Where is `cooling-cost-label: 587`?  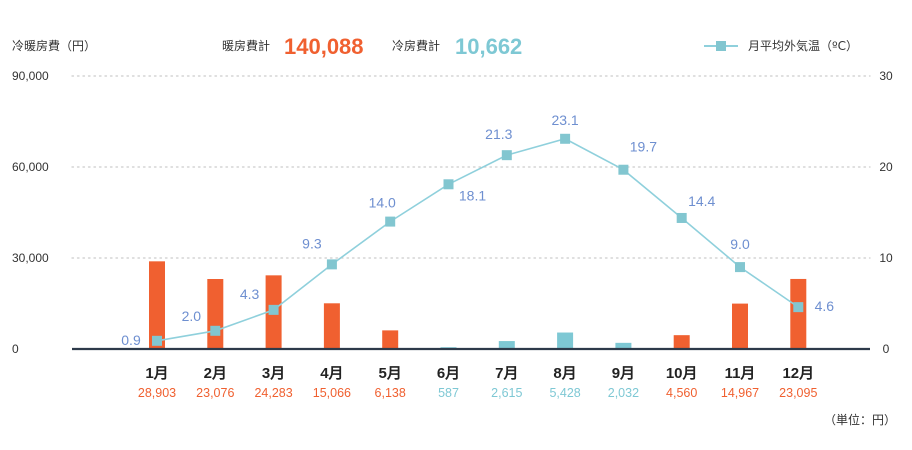
cooling-cost-label: 587 is located at coordinates (448, 393).